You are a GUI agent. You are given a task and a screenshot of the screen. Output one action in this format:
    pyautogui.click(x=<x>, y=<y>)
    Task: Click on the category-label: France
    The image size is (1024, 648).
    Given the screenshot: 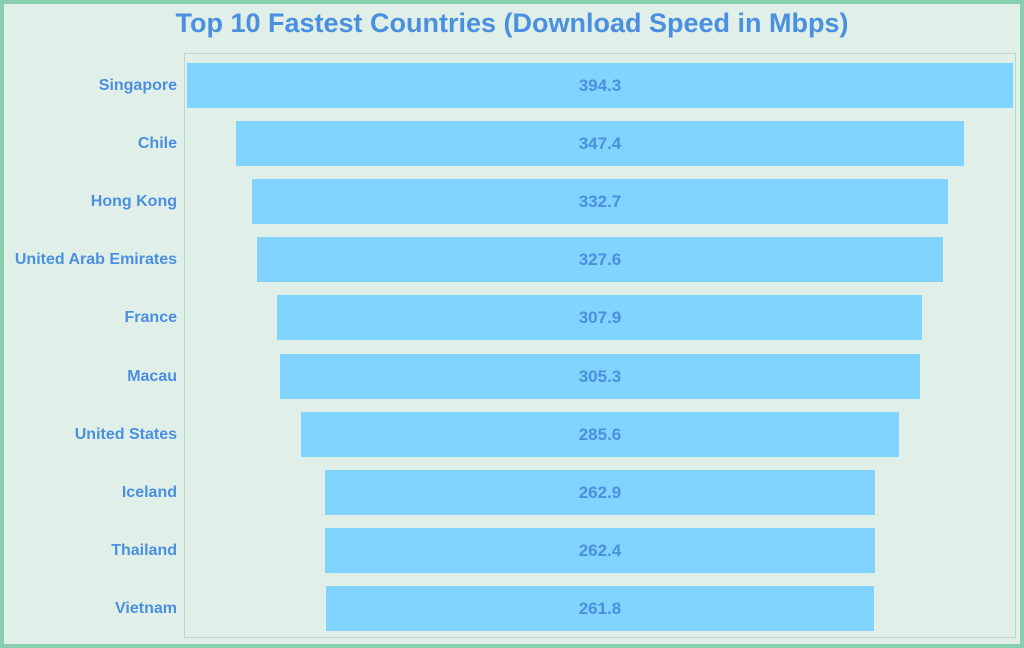 What is the action you would take?
    pyautogui.click(x=150, y=318)
    